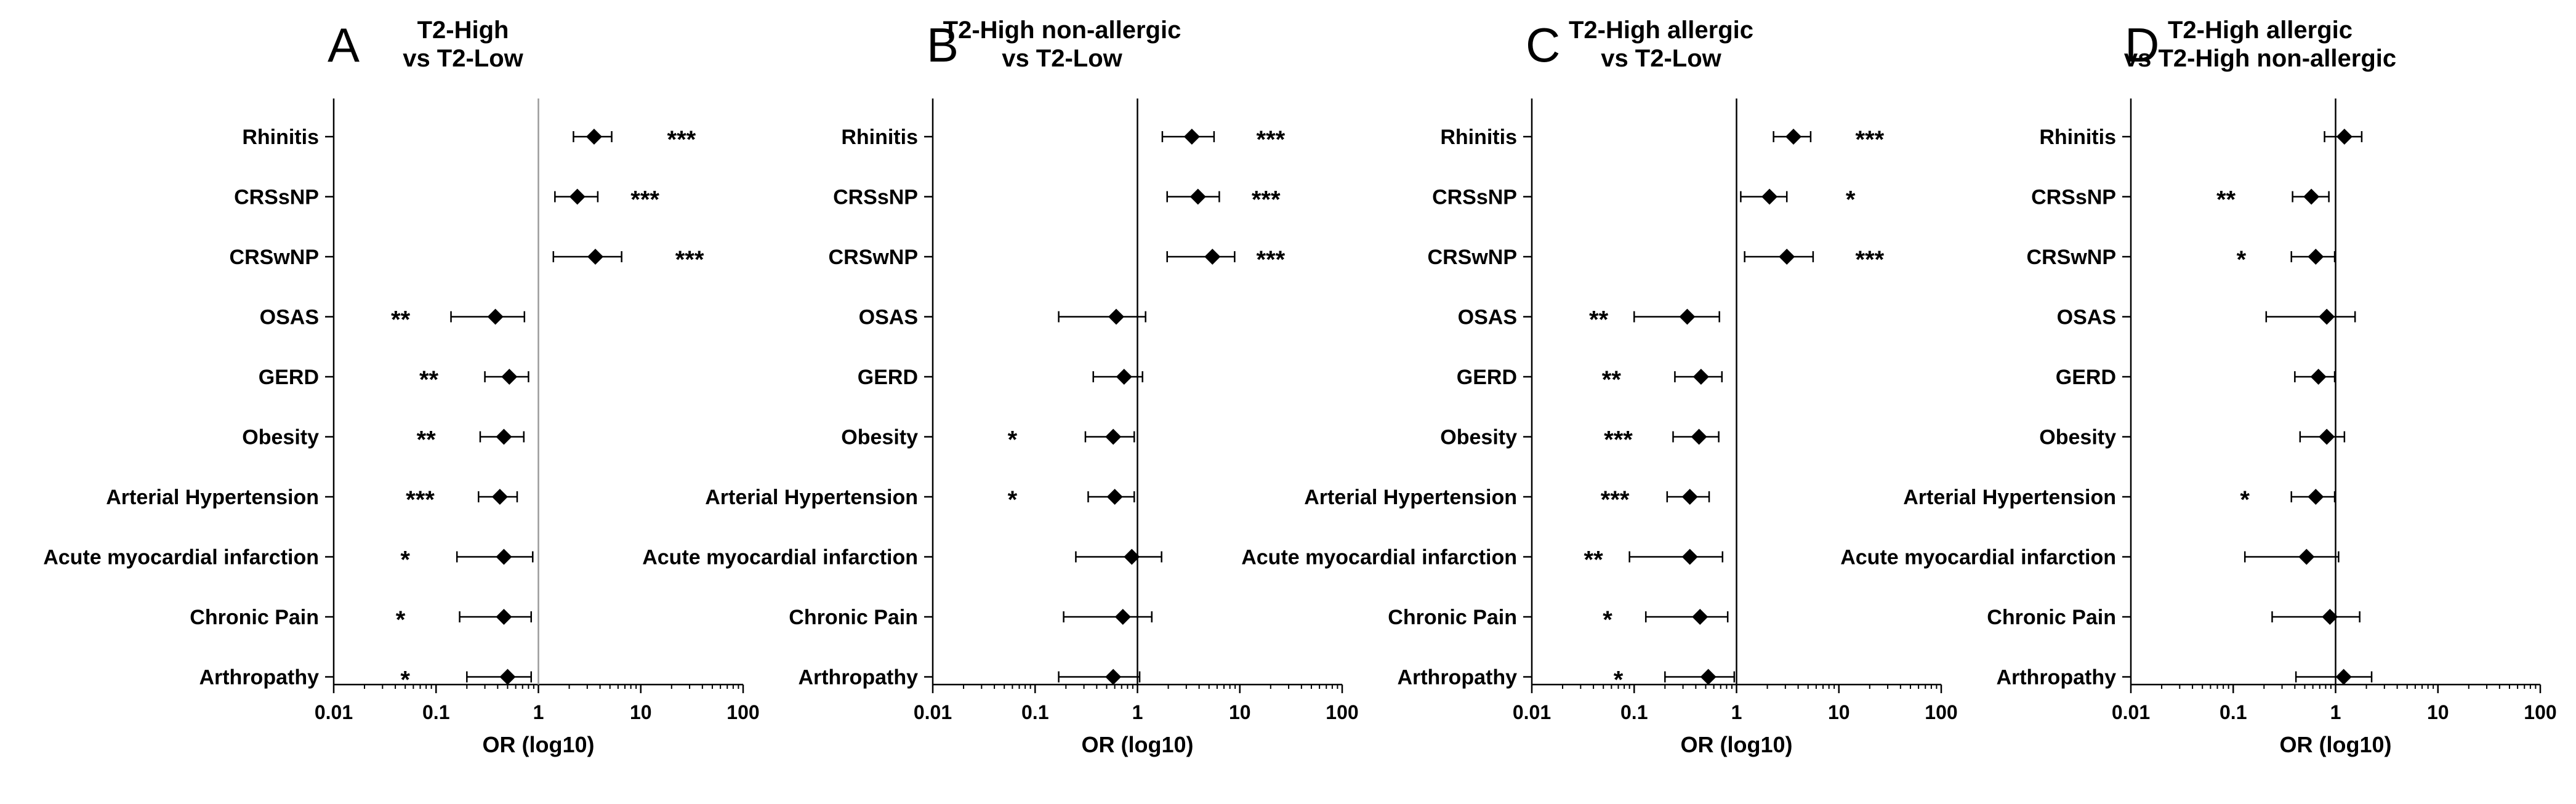  I want to click on panel-label: B, so click(943, 45).